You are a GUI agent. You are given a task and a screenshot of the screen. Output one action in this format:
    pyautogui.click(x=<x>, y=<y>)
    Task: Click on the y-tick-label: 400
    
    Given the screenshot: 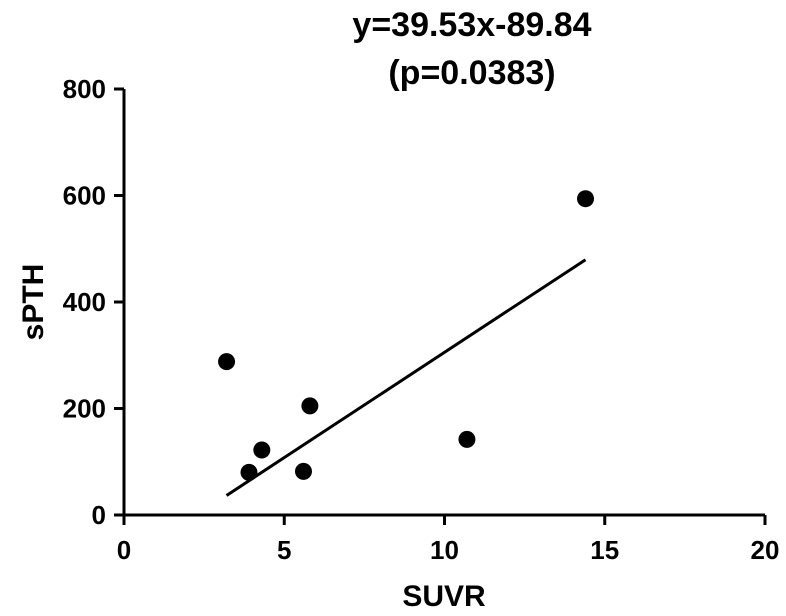 What is the action you would take?
    pyautogui.click(x=84, y=302)
    